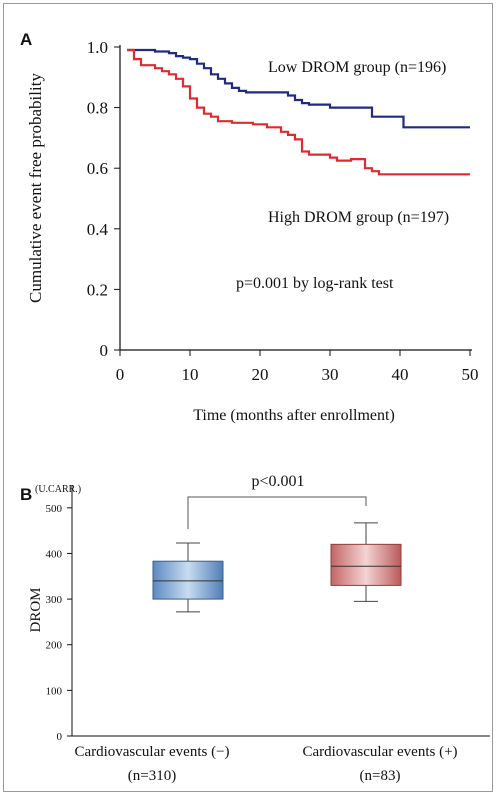 The image size is (498, 797). What do you see at coordinates (104, 350) in the screenshot?
I see `panel-a-y-tick-label: 0` at bounding box center [104, 350].